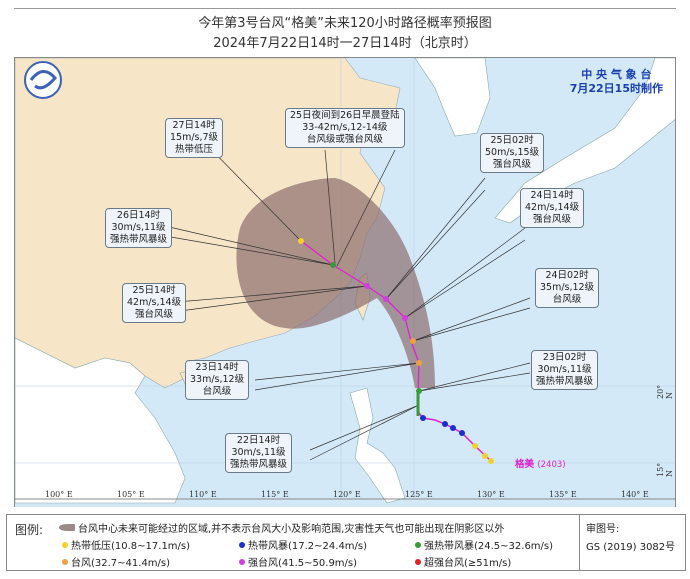 Image resolution: width=690 pixels, height=579 pixels. What do you see at coordinates (345, 43) in the screenshot?
I see `map-subtitle: 2024年7月22日14时一27日14时（北京时）` at bounding box center [345, 43].